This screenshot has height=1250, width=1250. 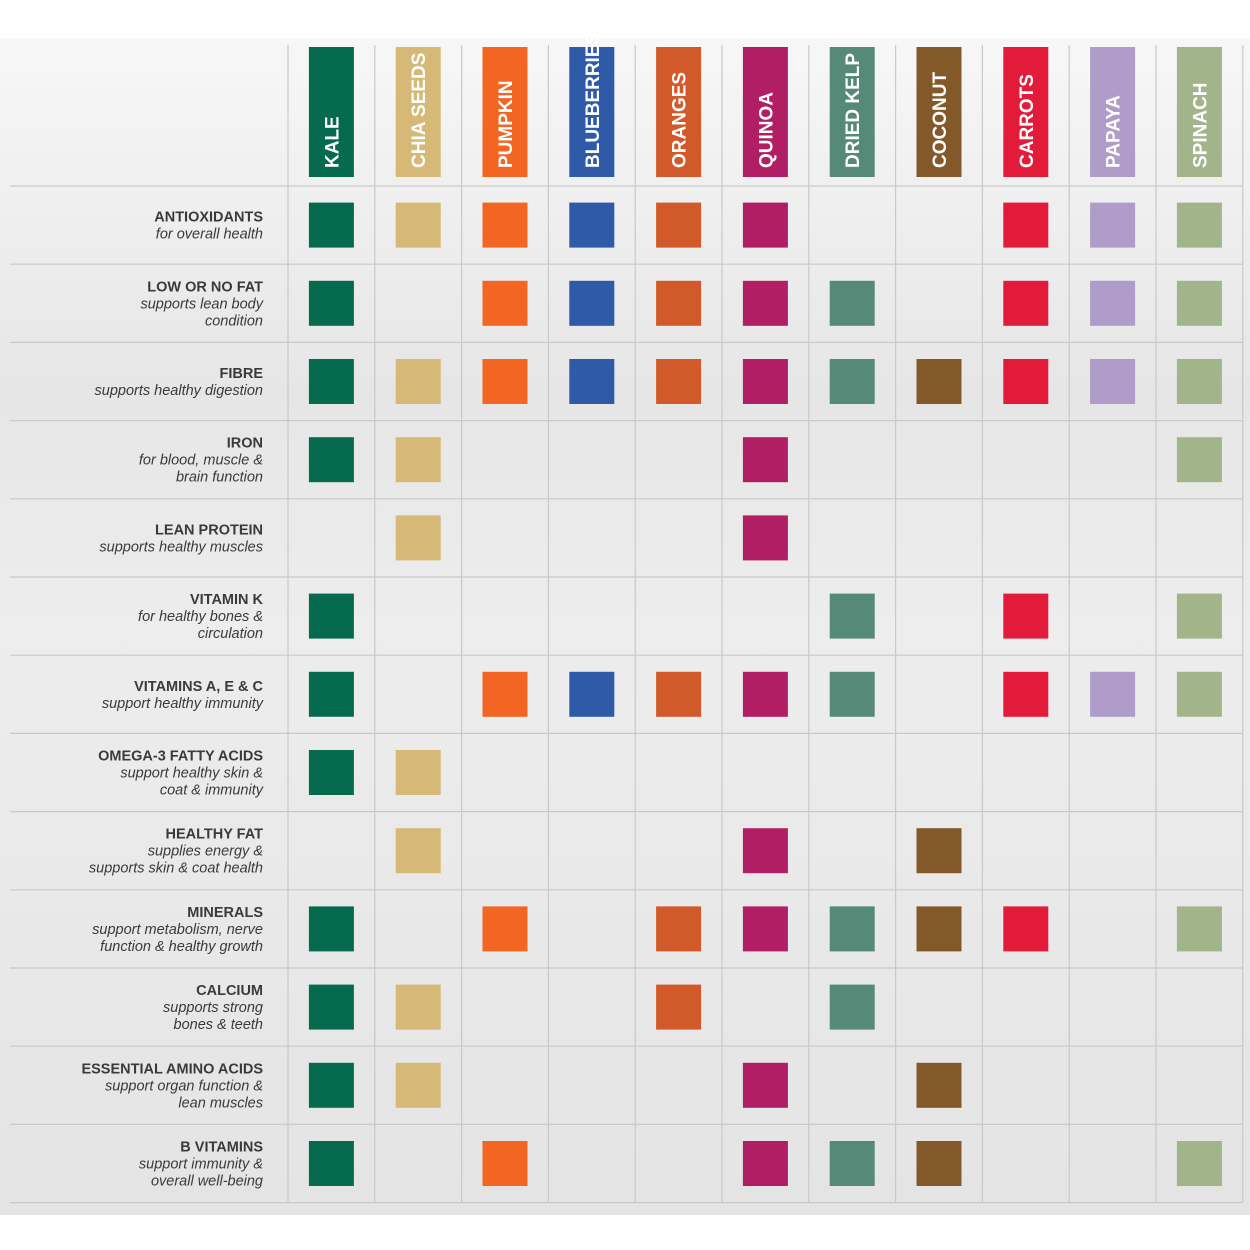 I want to click on row-title: B VITAMINS, so click(x=221, y=1148).